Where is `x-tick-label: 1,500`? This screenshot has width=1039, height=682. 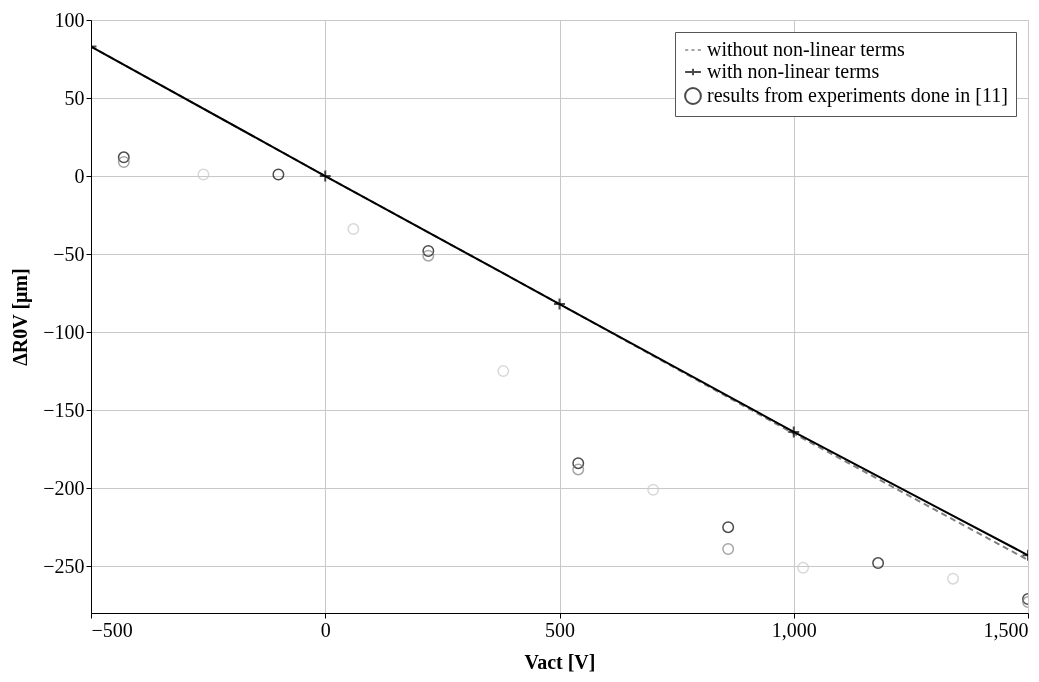
x-tick-label: 1,500 is located at coordinates (1006, 629).